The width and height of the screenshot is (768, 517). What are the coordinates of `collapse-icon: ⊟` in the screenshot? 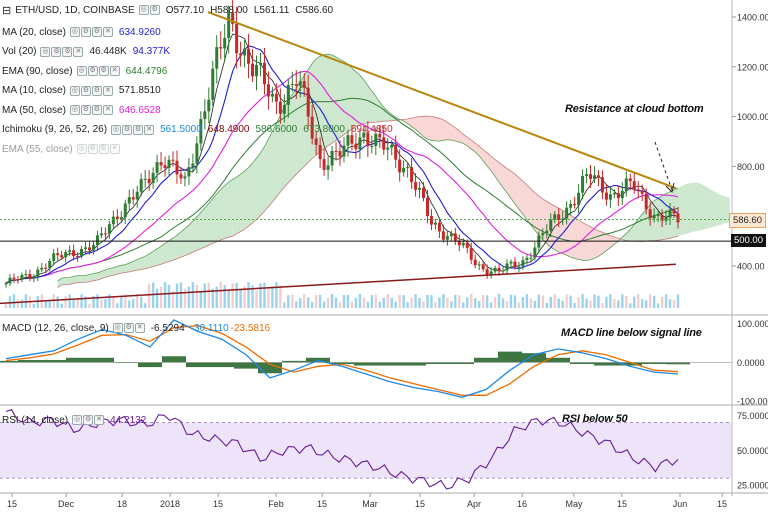 It's located at (7, 10).